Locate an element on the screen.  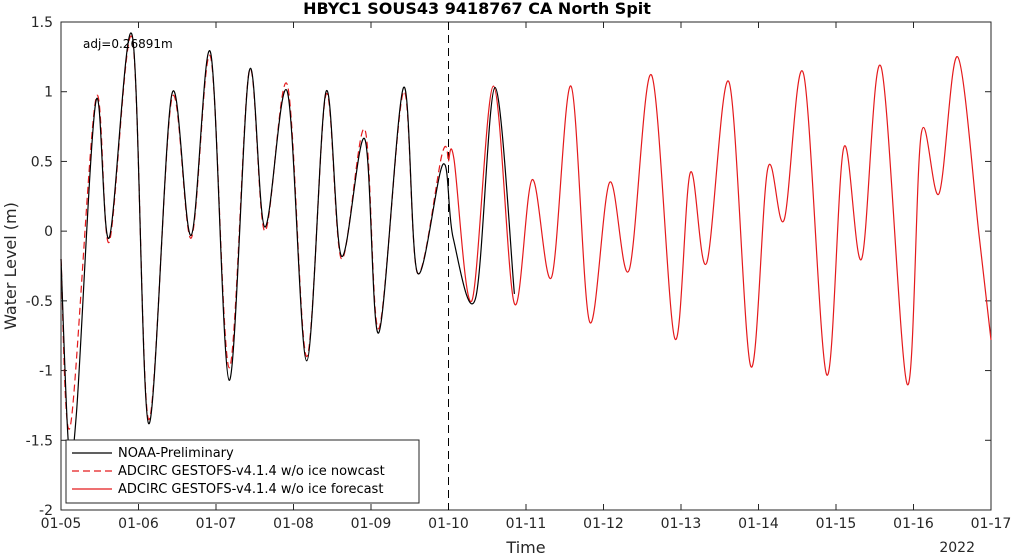
x-tick-label: 01-11 is located at coordinates (526, 524).